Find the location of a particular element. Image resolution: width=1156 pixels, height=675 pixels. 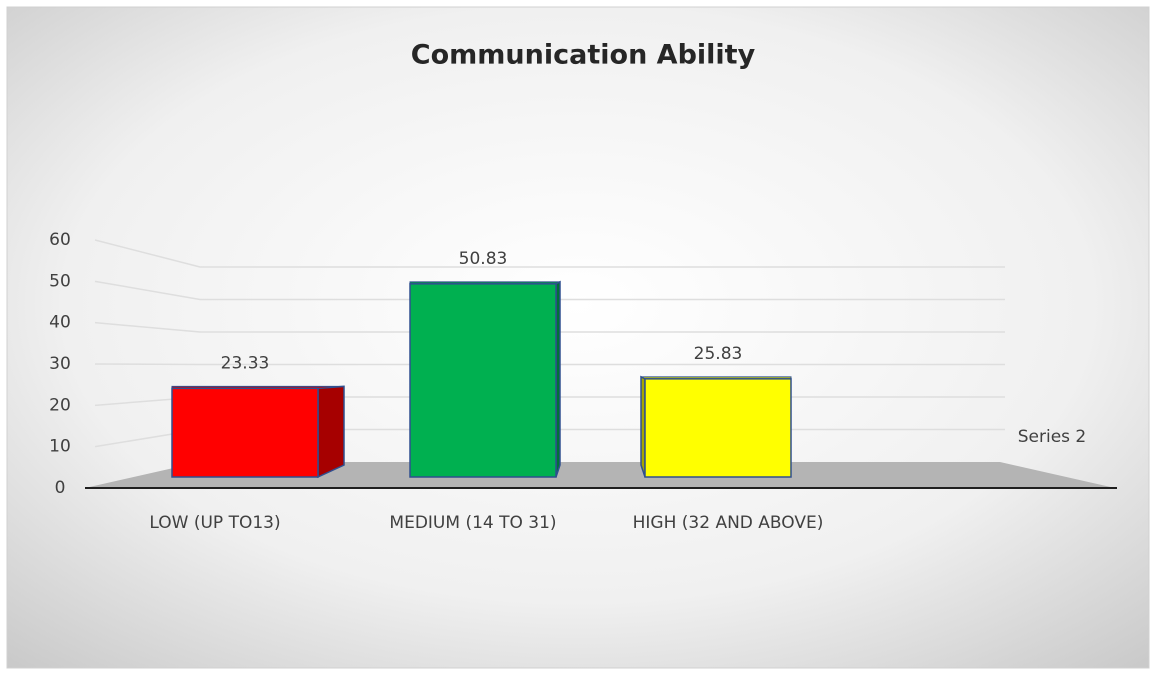

bar-side is located at coordinates (331, 432).